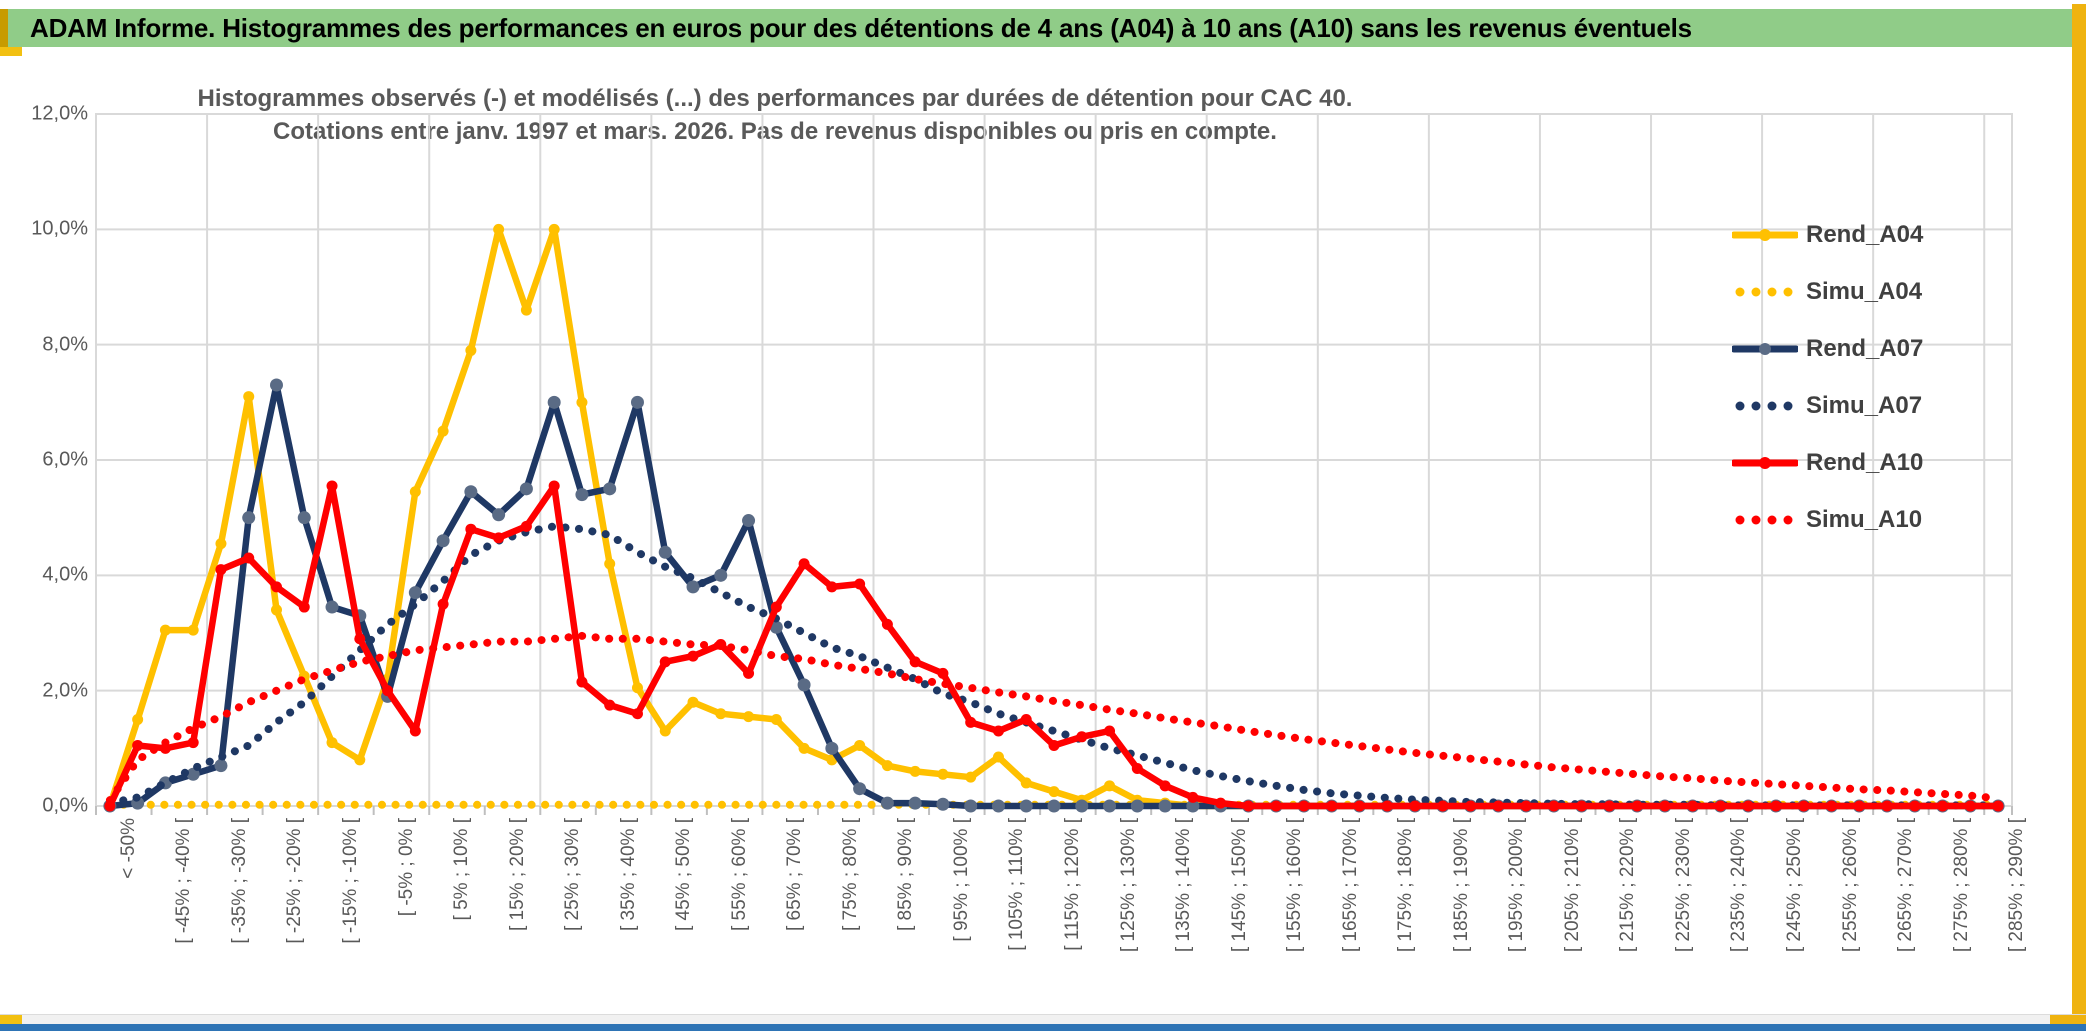  What do you see at coordinates (1295, 885) in the screenshot?
I see `x-axis-label: [ 155% ; 160% [` at bounding box center [1295, 885].